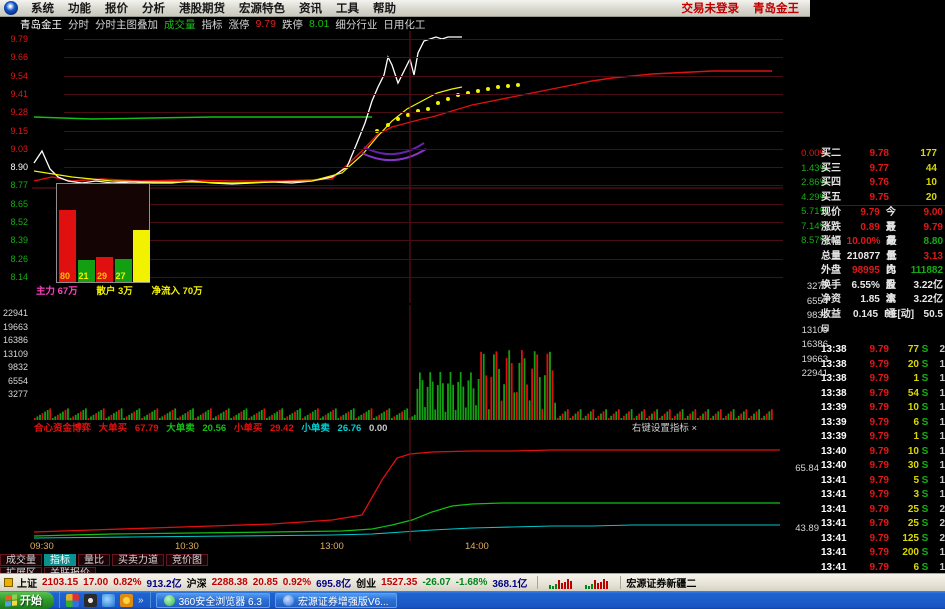  I want to click on tick-row-8: 13:40 9.79 30 S 1, so click(883, 466).